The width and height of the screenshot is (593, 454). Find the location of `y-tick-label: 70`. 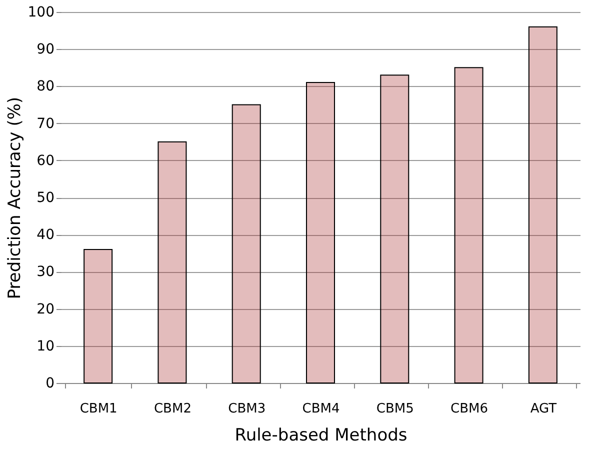

y-tick-label: 70 is located at coordinates (45, 124).